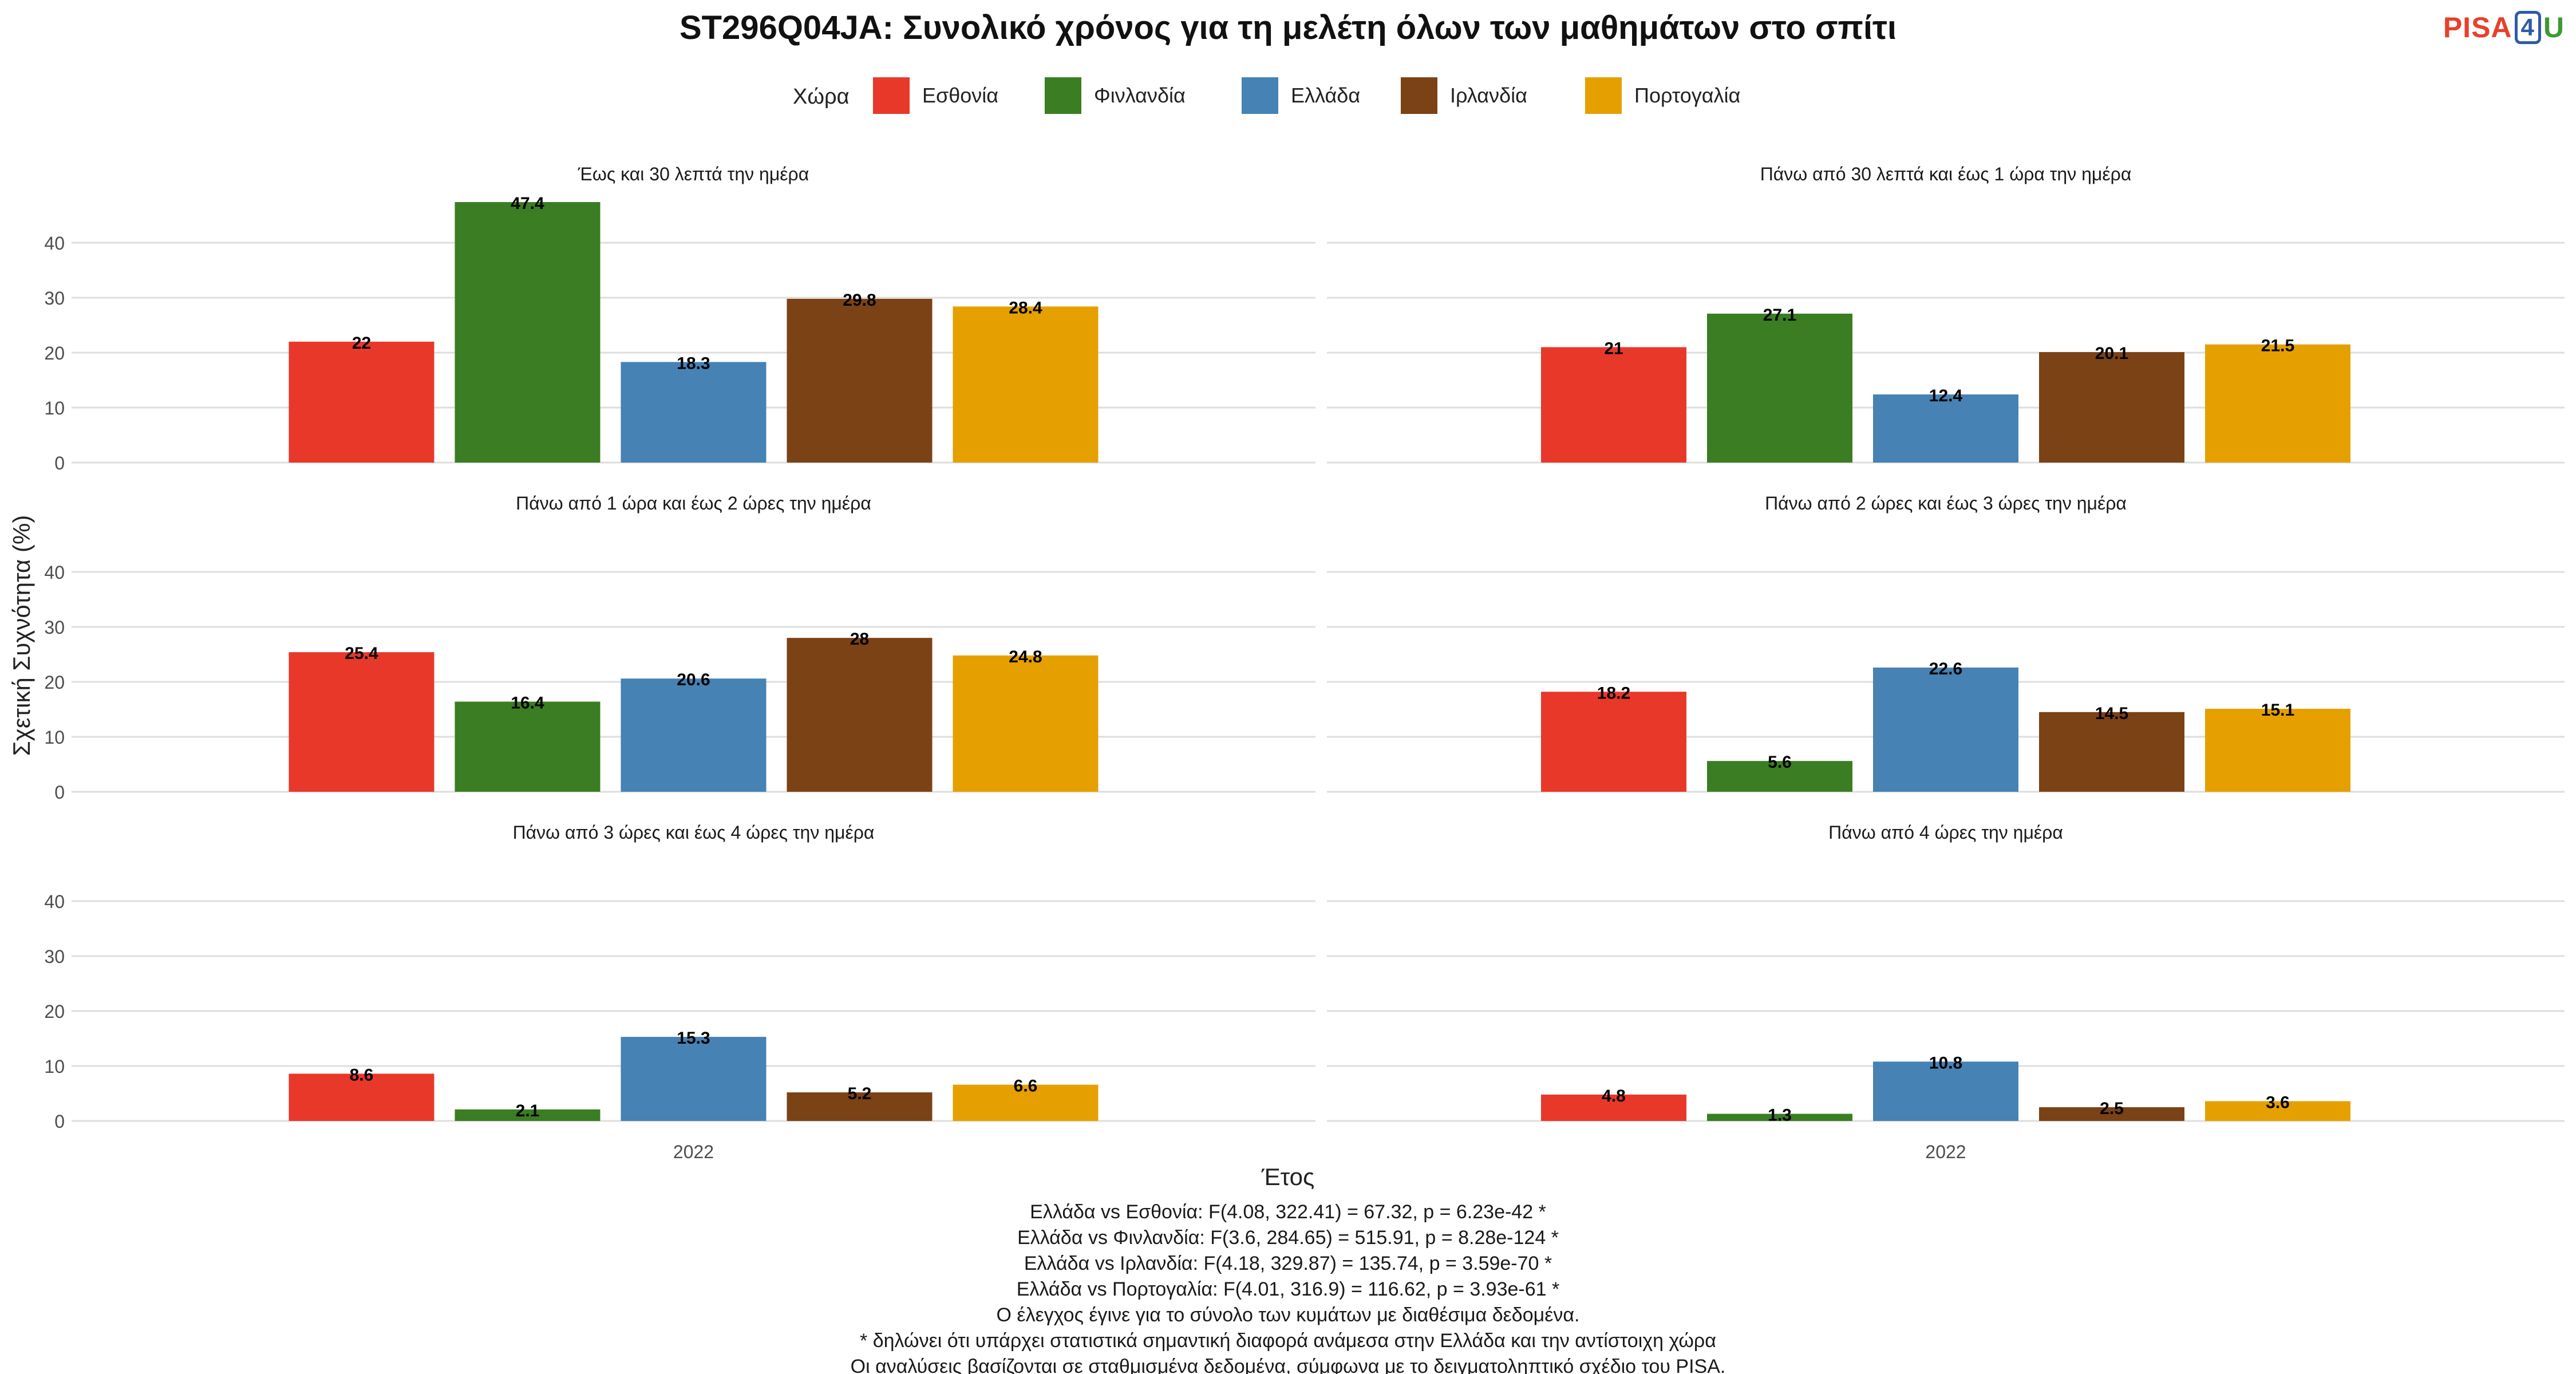 The height and width of the screenshot is (1374, 2576). Describe the element at coordinates (1945, 1062) in the screenshot. I see `bar-label-6-3: 10.8` at that location.